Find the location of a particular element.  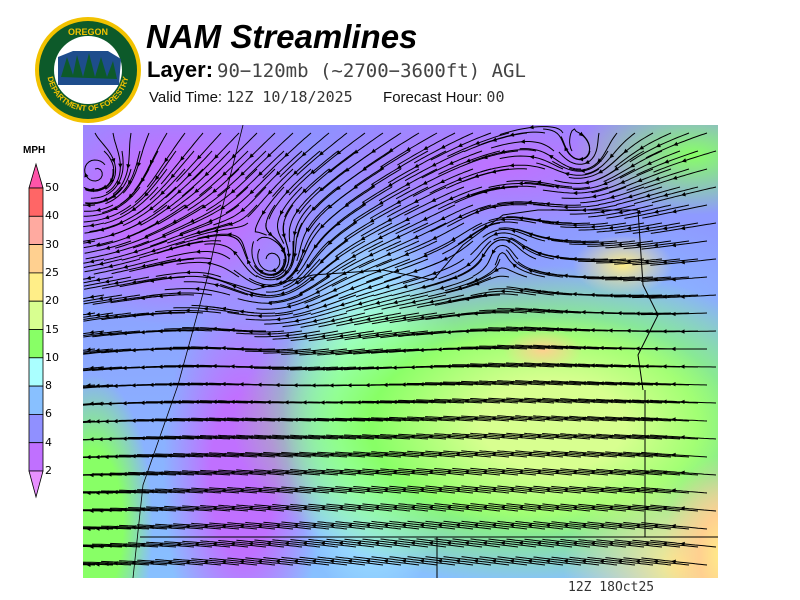

state-border is located at coordinates (648, 300).